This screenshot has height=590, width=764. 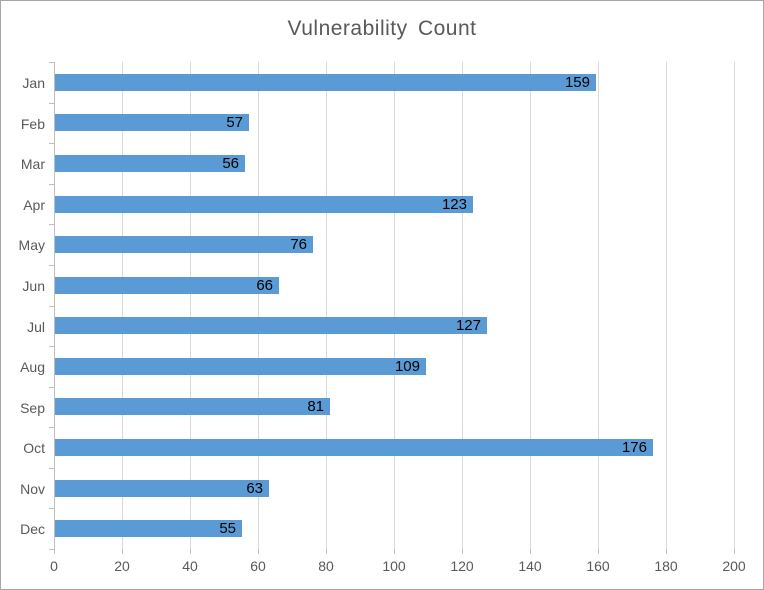 I want to click on category-label: Aug, so click(x=32, y=366).